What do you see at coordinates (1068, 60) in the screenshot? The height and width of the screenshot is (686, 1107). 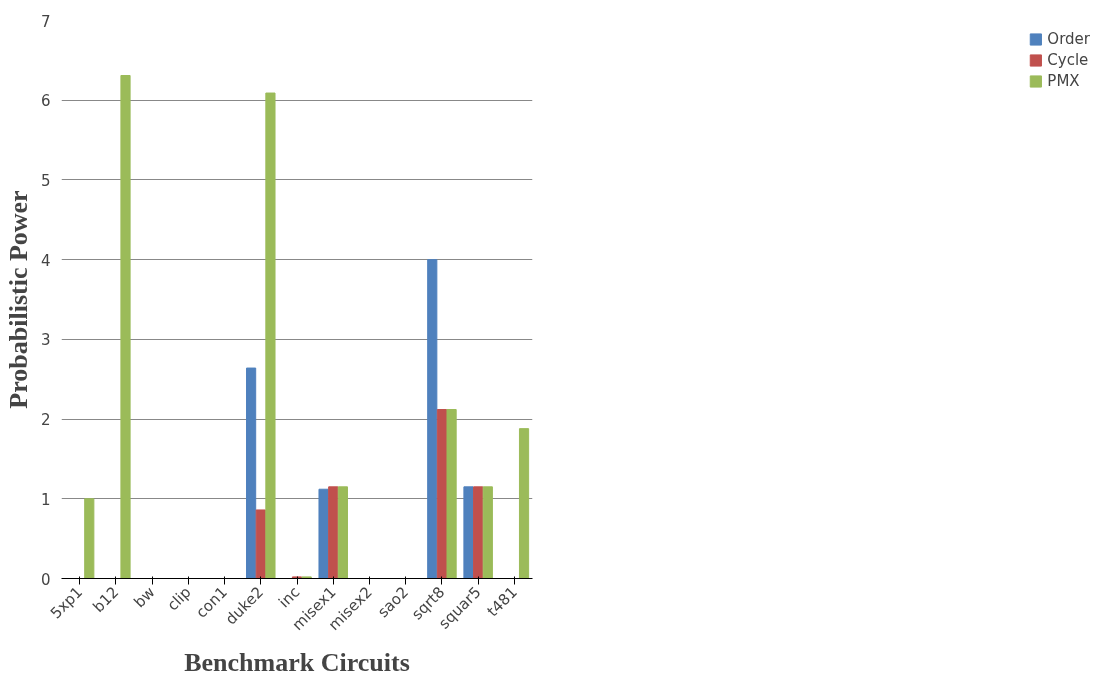 I see `legend-label: Cycle` at bounding box center [1068, 60].